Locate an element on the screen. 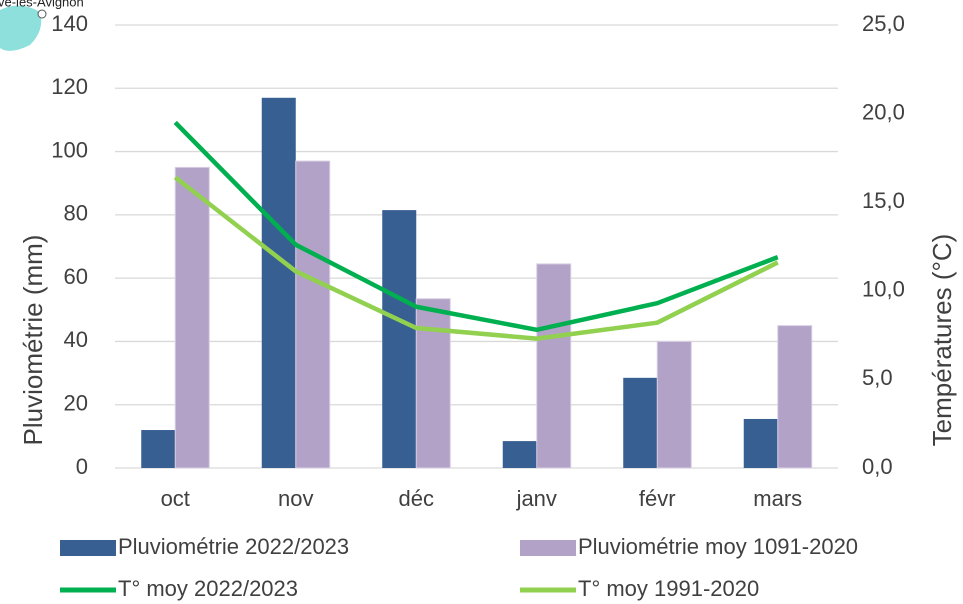  y2-tick-label: 10,0 is located at coordinates (883, 289).